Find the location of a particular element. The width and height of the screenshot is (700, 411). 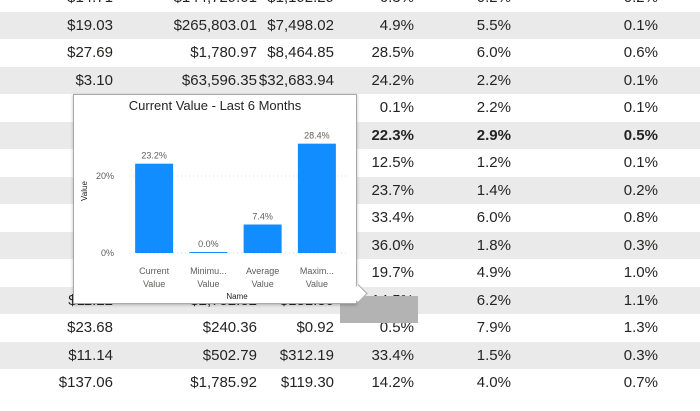

table-cell: 1.1% is located at coordinates (640, 300).